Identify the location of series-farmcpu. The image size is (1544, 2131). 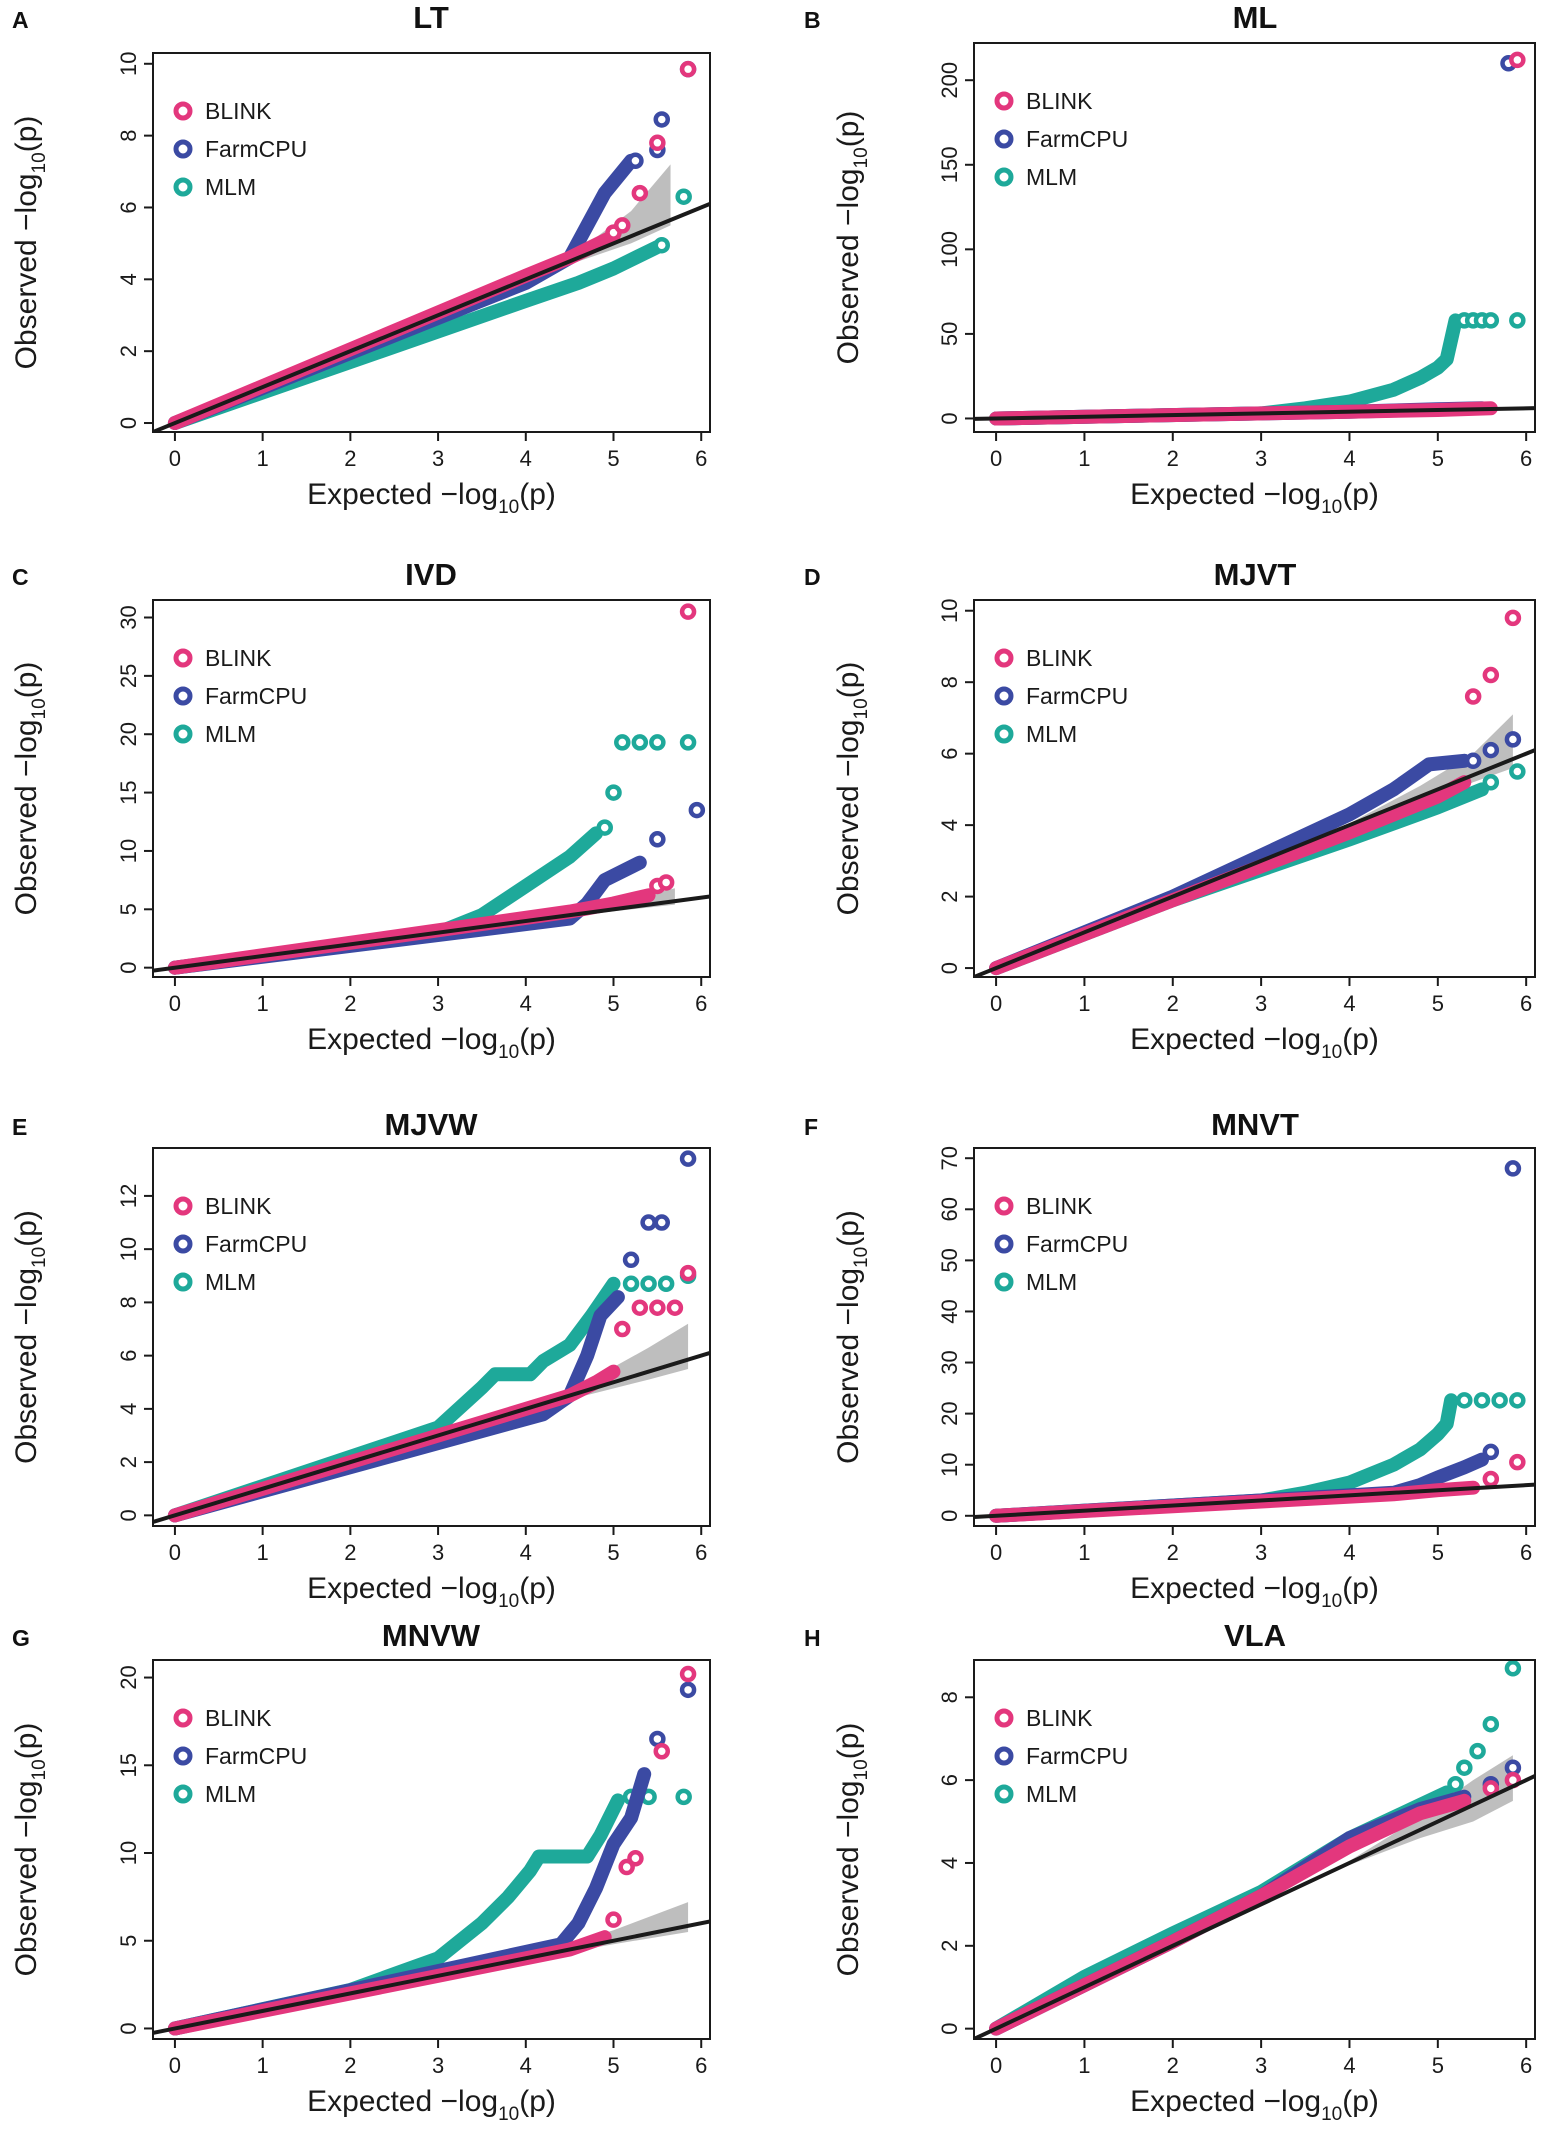
(432, 1336).